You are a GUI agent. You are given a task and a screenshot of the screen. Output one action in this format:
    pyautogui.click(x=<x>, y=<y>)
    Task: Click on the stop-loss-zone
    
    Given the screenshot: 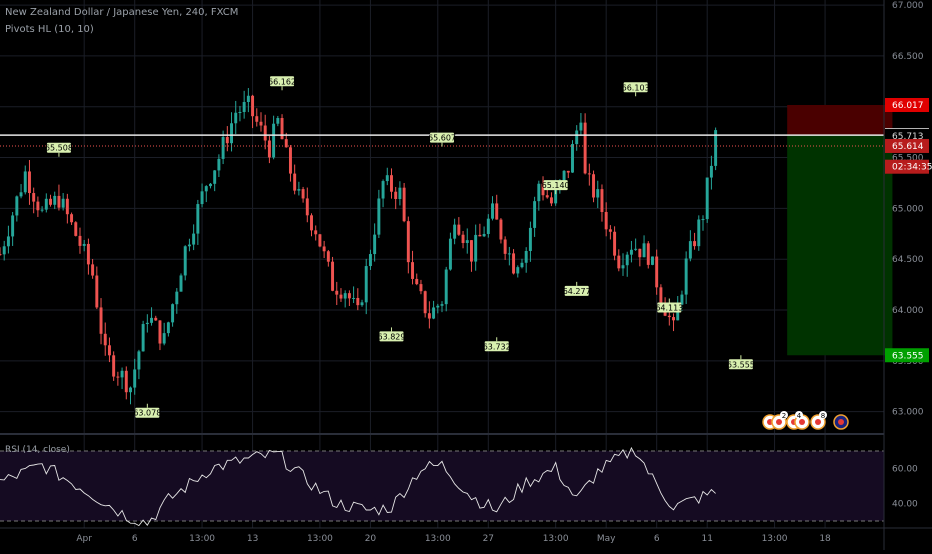 What is the action you would take?
    pyautogui.click(x=840, y=120)
    